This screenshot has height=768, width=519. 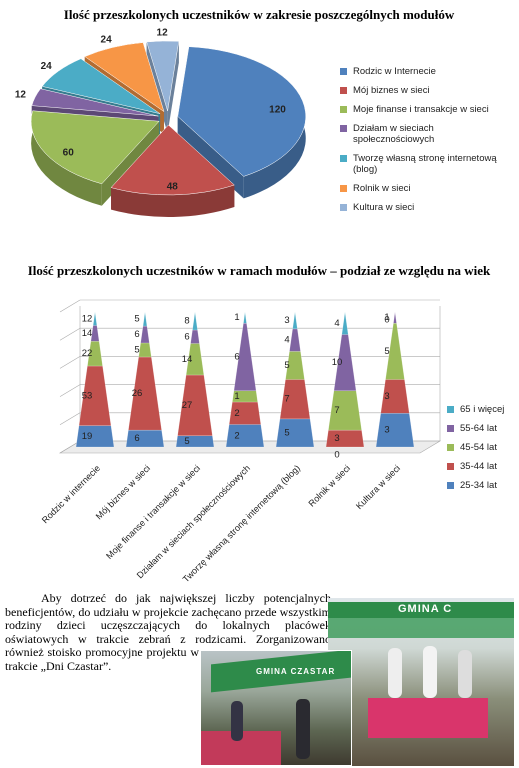 I want to click on legend-label: 65 i więcej, so click(x=482, y=409).